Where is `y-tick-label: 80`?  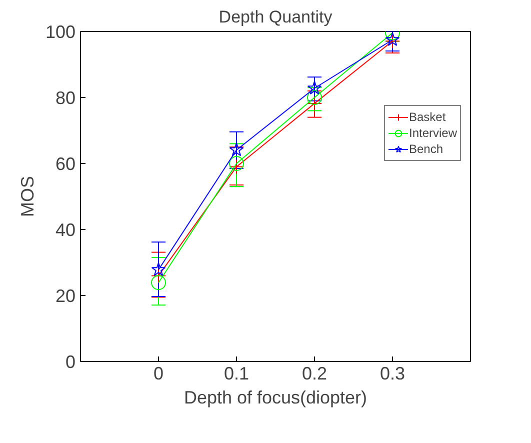
y-tick-label: 80 is located at coordinates (65, 98).